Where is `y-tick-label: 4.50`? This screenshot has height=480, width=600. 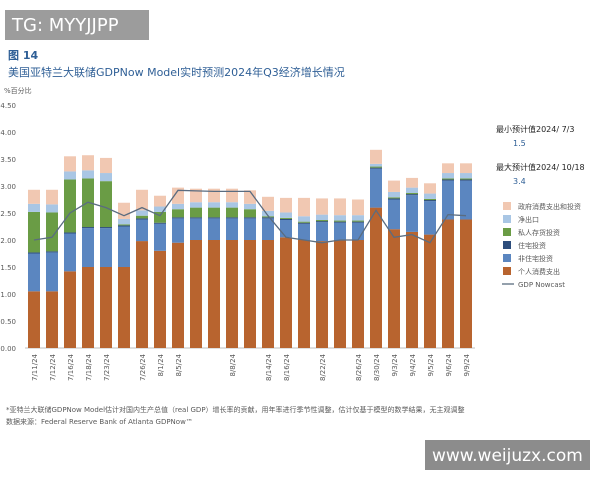
y-tick-label: 4.50 is located at coordinates (8, 106).